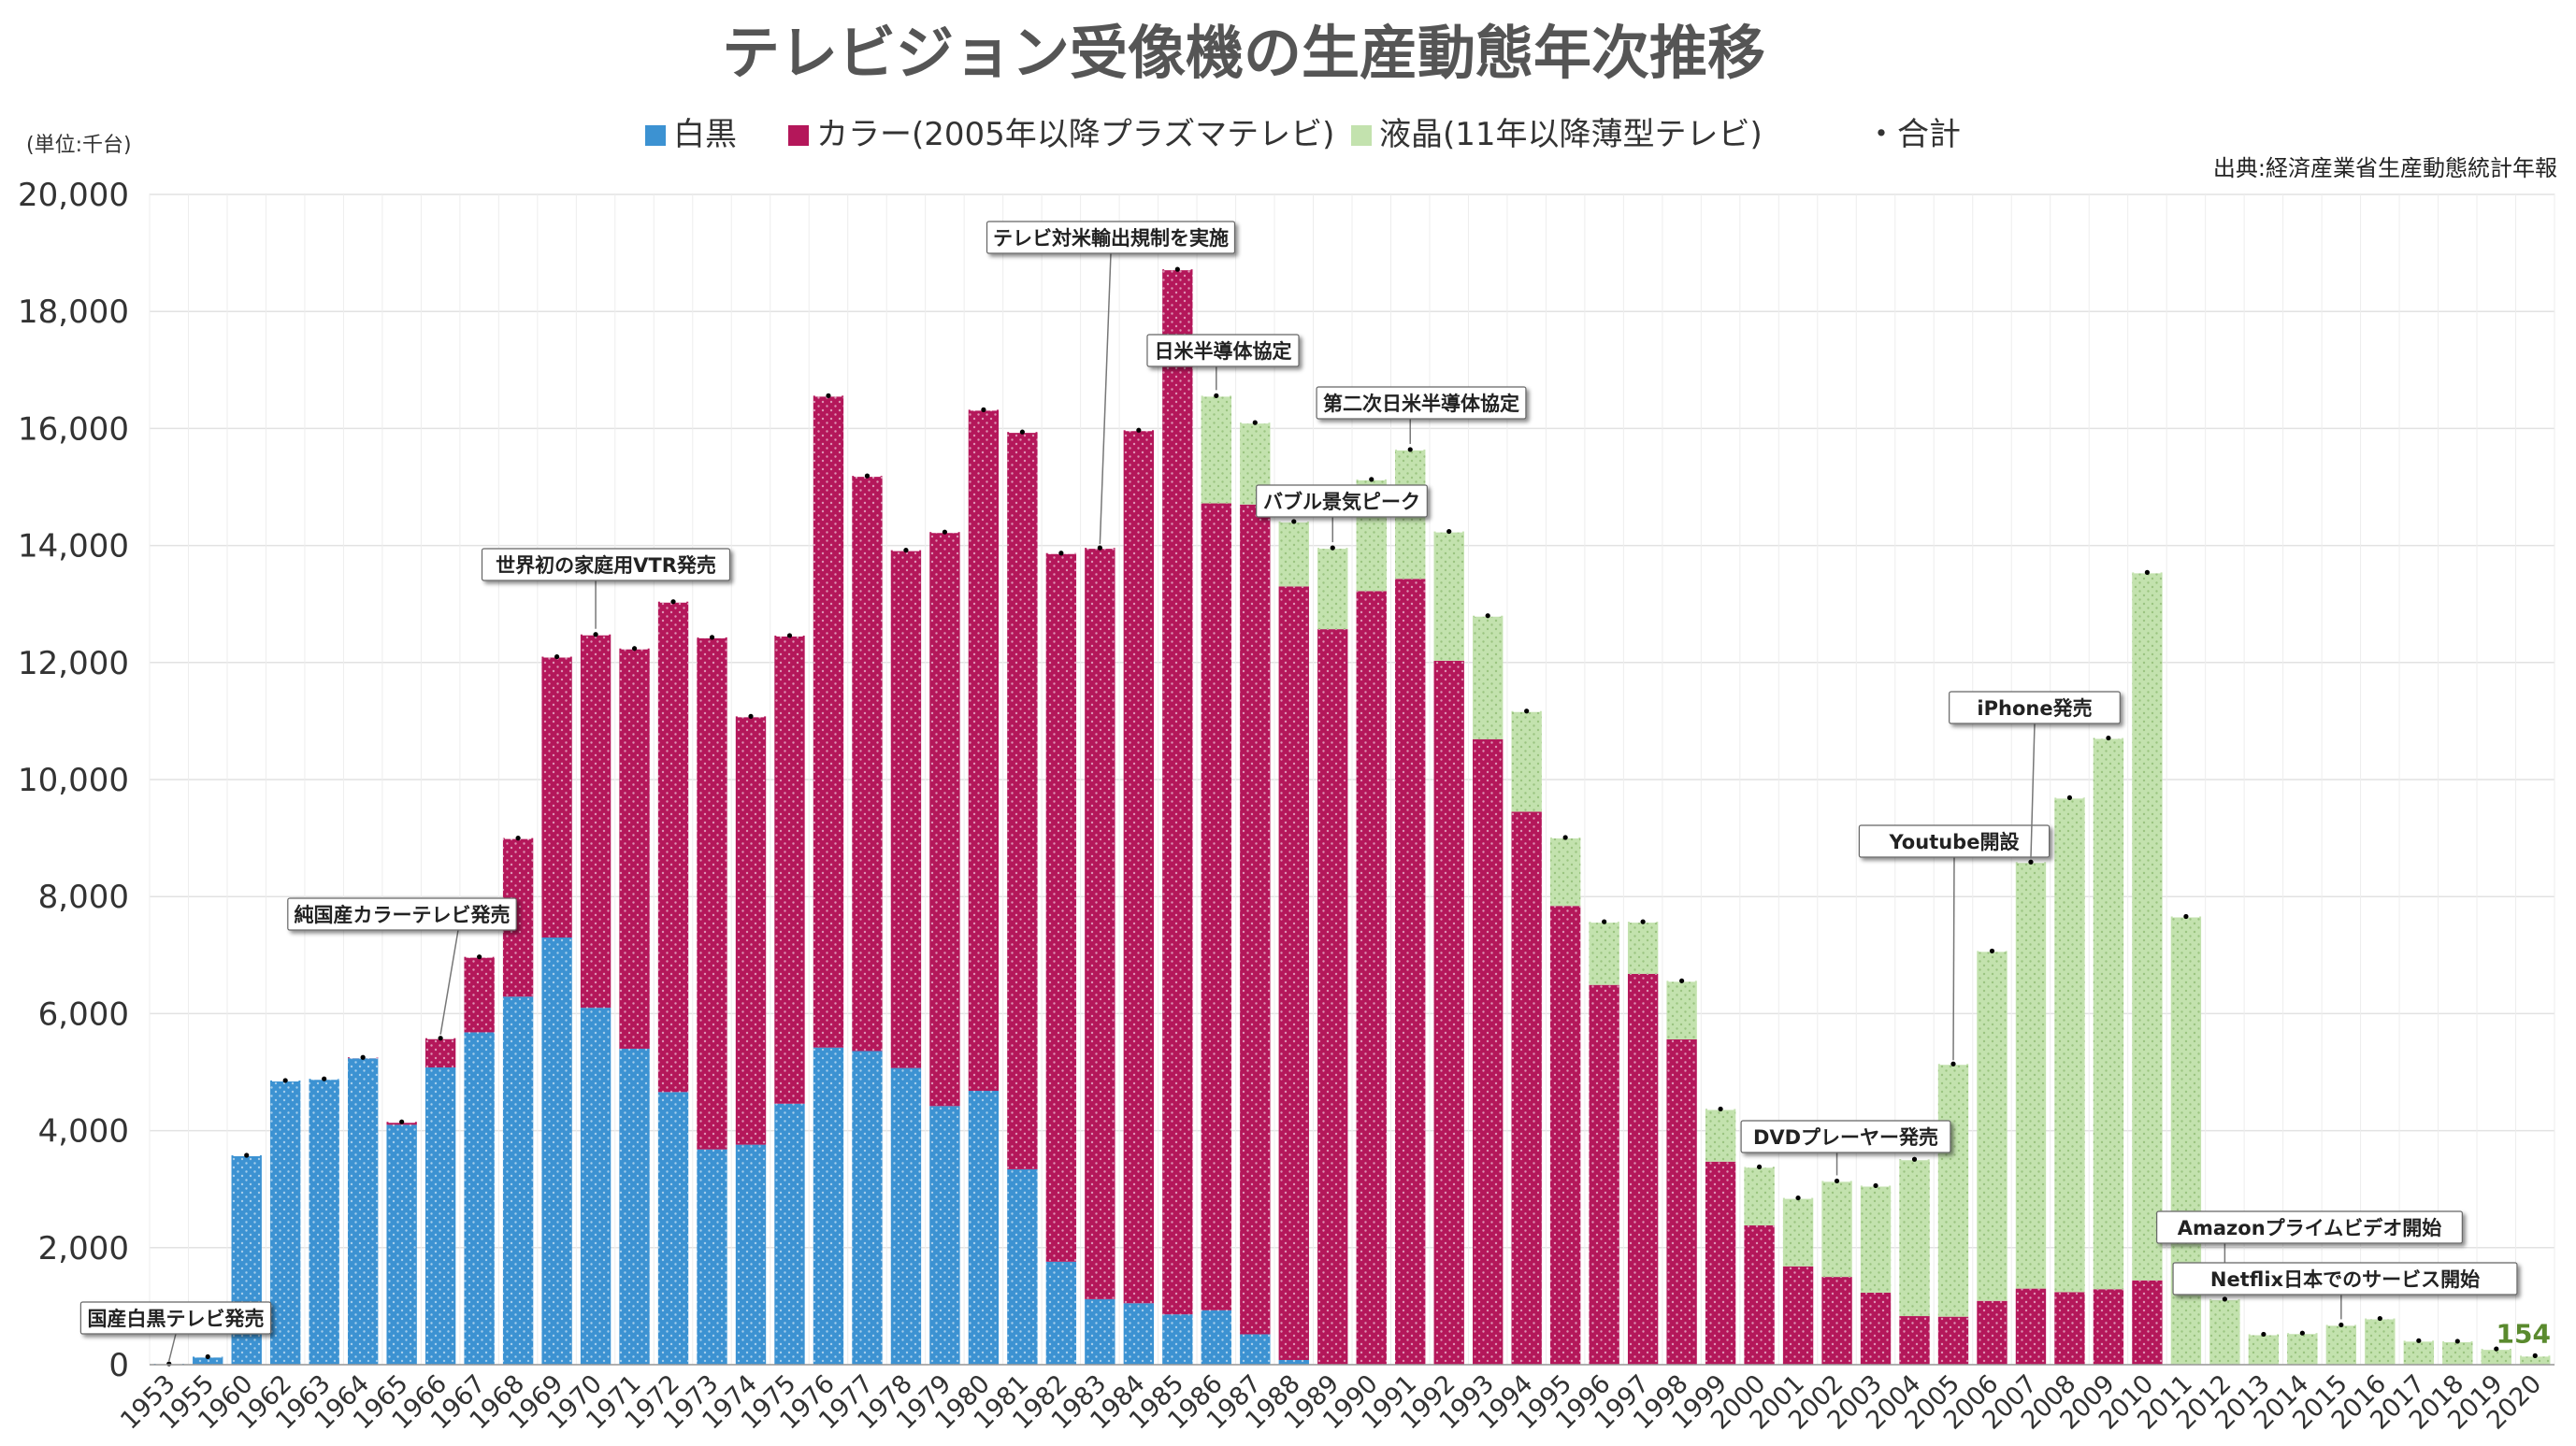 The image size is (2576, 1446). Describe the element at coordinates (1061, 134) in the screenshot. I see `legend-item: カラー(2005年以降プラズマテレビ)` at that location.